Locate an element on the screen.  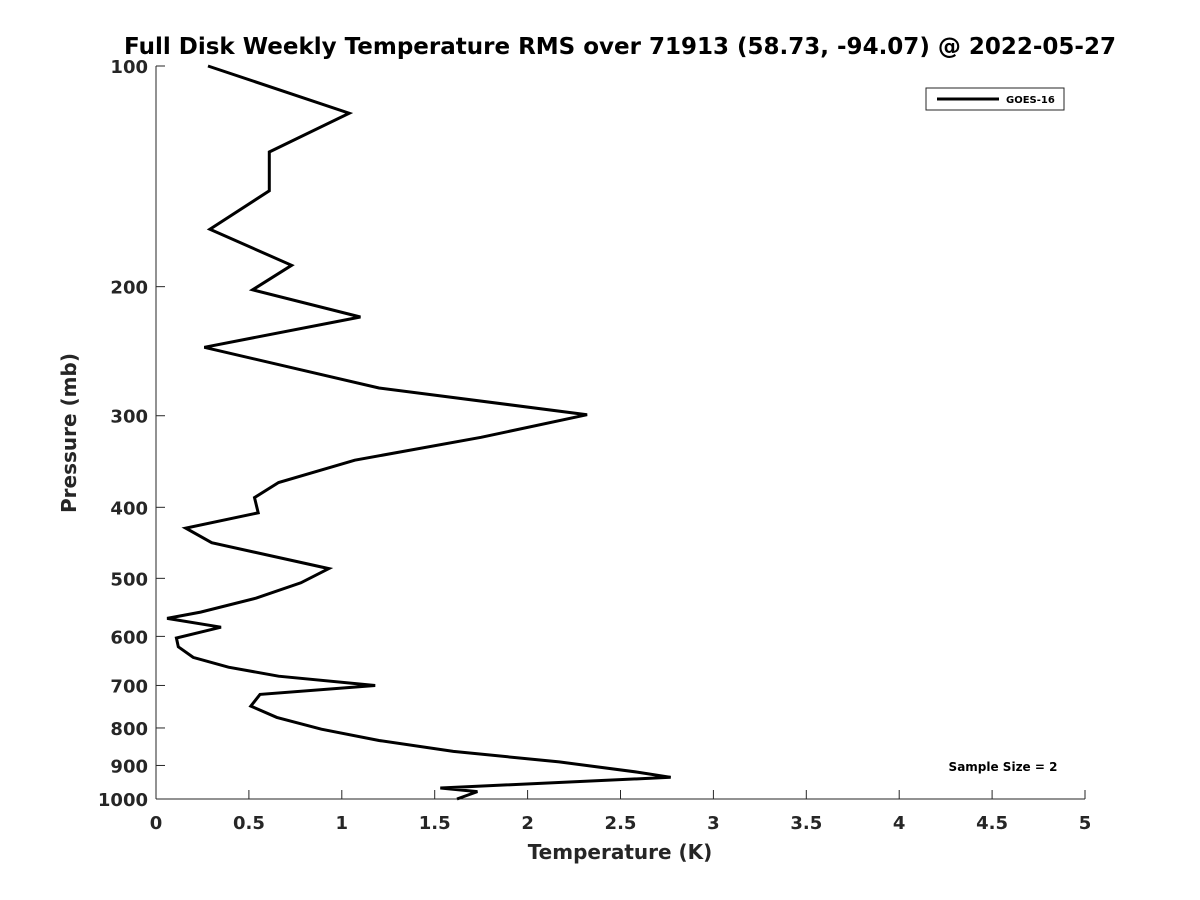
y-tick-label: 100 is located at coordinates (129, 67).